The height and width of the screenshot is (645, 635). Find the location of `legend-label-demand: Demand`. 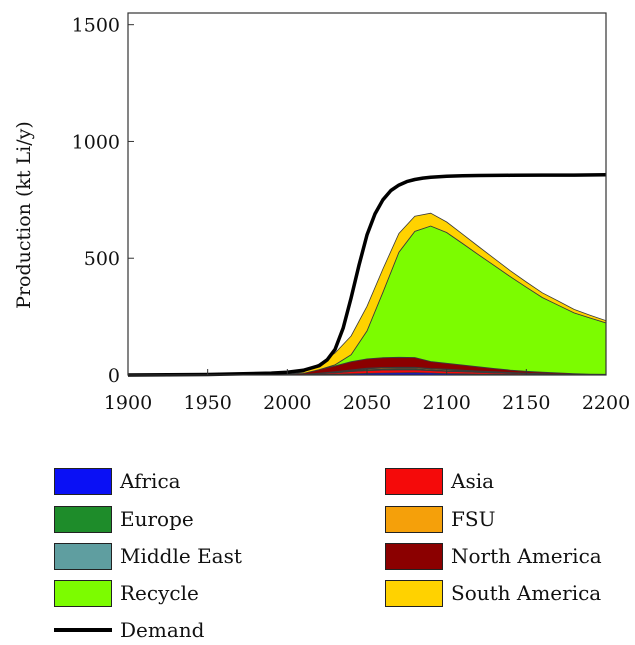

legend-label-demand: Demand is located at coordinates (162, 630).